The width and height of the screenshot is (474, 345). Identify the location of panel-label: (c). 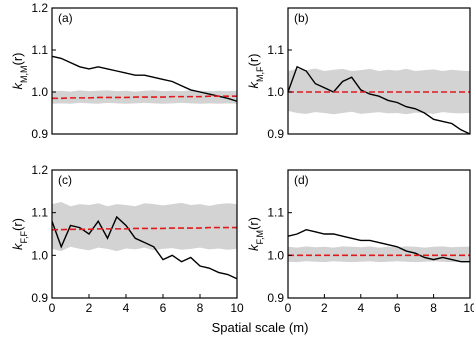
(65, 180).